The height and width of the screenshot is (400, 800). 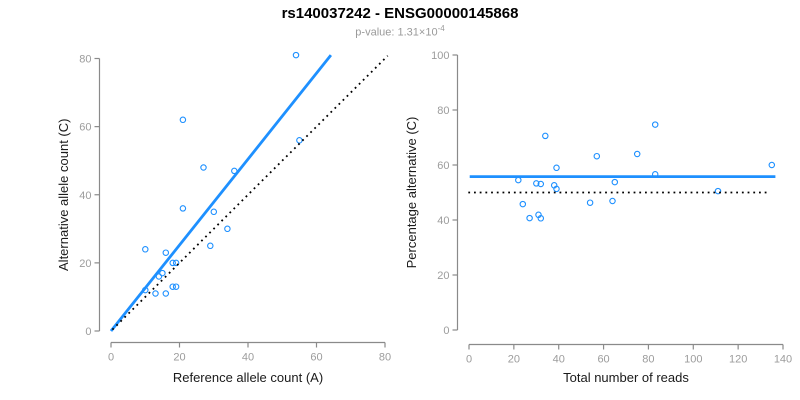 What do you see at coordinates (441, 28) in the screenshot?
I see `pvalue-exponent: -4` at bounding box center [441, 28].